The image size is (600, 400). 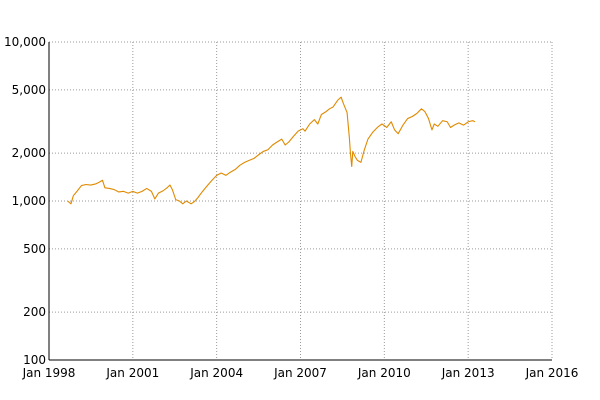 I want to click on x-tick-label: Jan 2007, so click(x=300, y=373).